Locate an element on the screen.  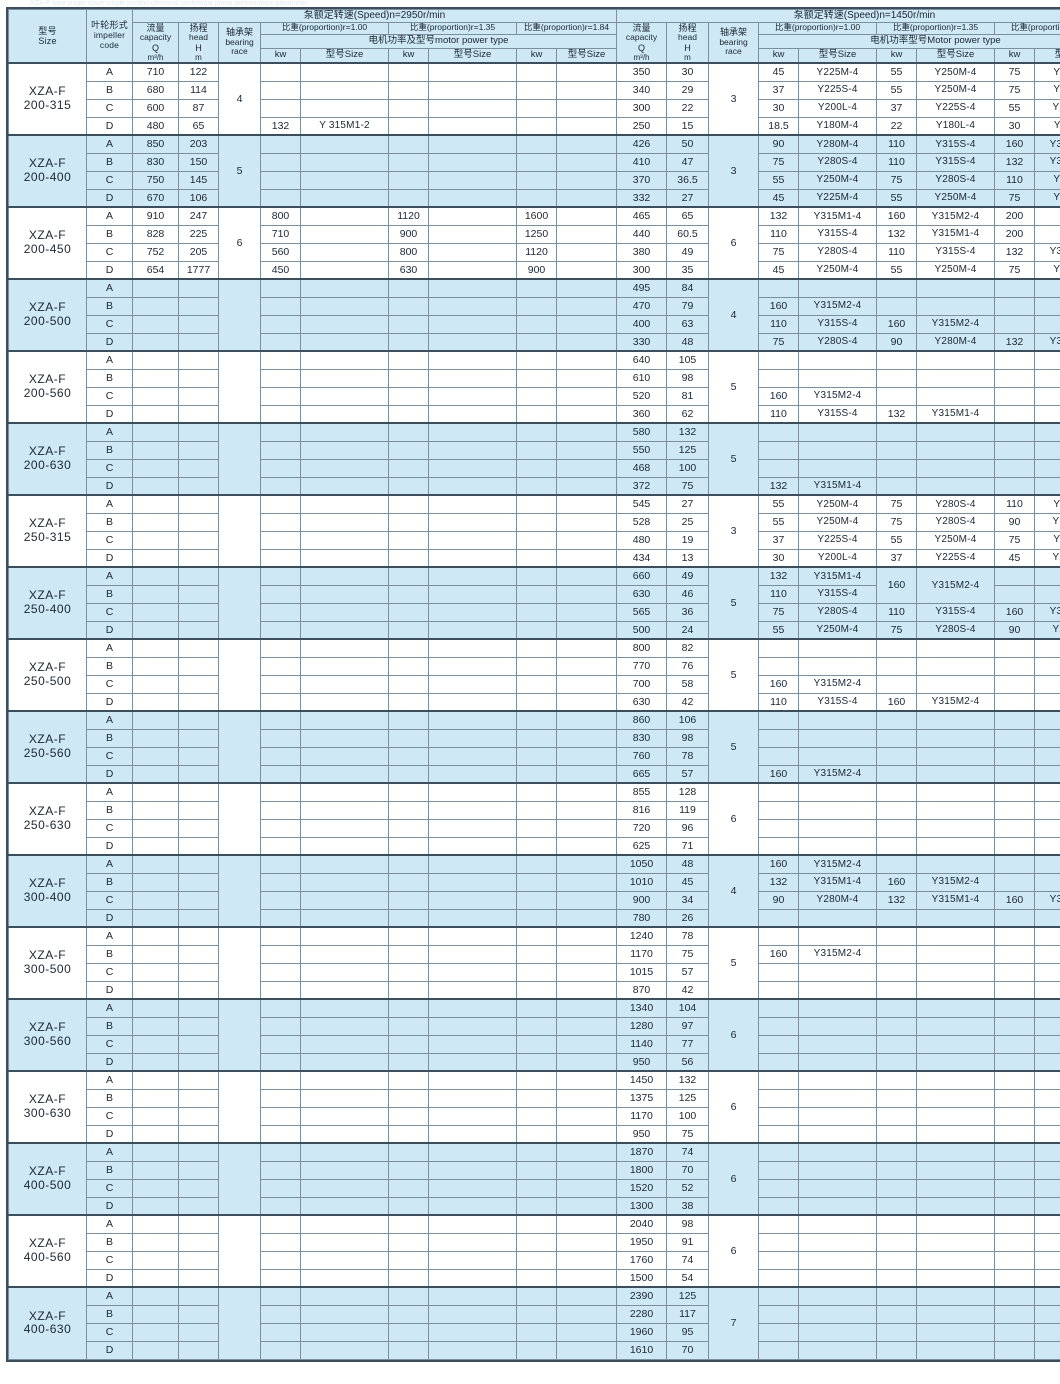
cell-capacity-1450: 330 is located at coordinates (641, 342).